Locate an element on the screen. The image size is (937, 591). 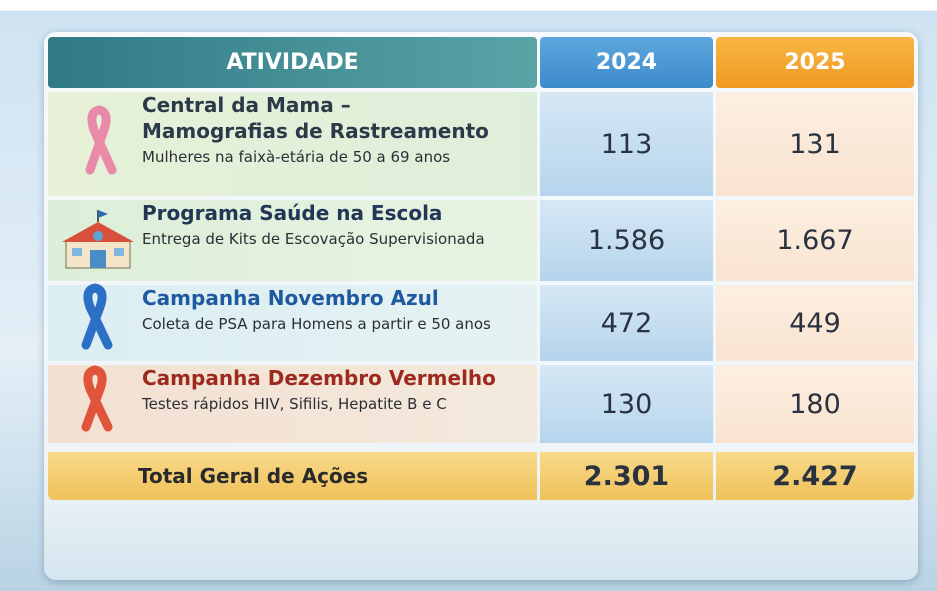
total-2025: 2.427 is located at coordinates (815, 476).